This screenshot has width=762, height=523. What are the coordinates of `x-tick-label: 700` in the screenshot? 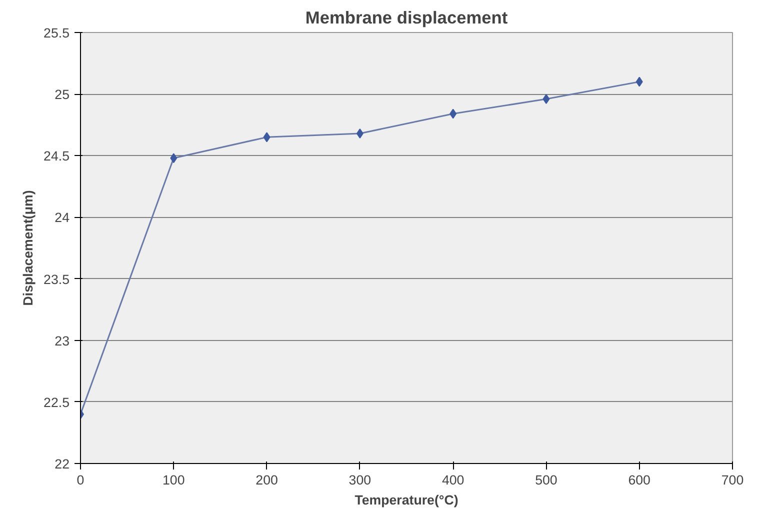 It's located at (732, 480).